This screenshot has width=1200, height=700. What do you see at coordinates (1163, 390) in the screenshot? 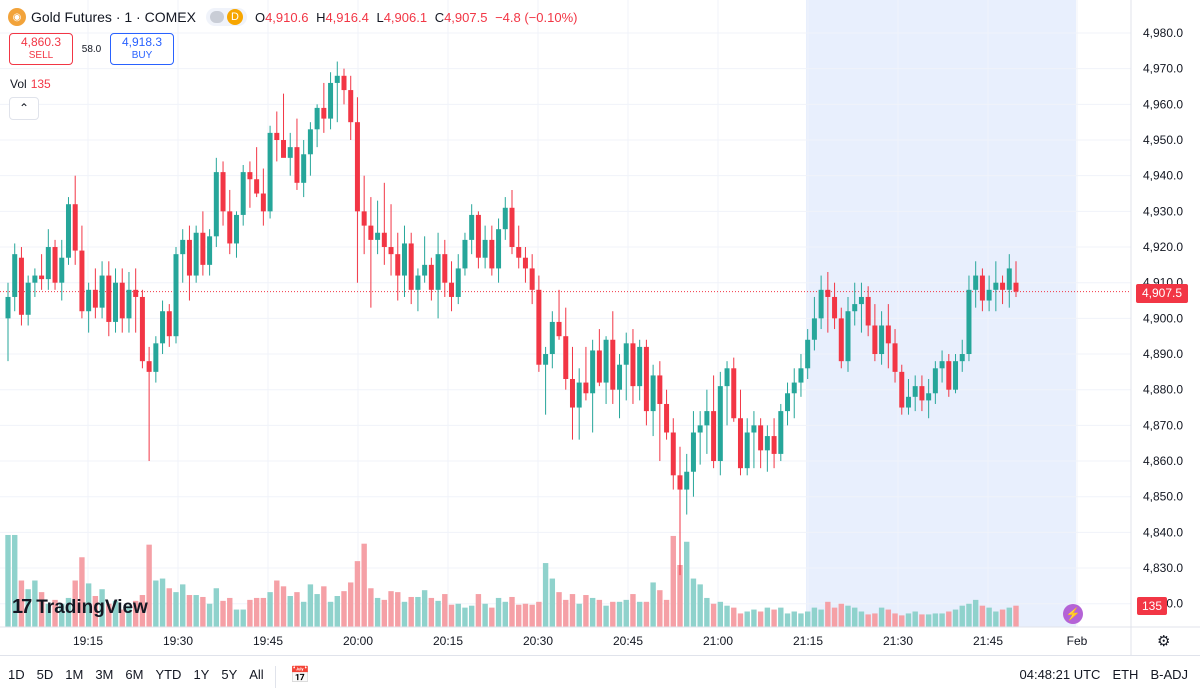
I see `price-tick-label: 4,880.0` at bounding box center [1163, 390].